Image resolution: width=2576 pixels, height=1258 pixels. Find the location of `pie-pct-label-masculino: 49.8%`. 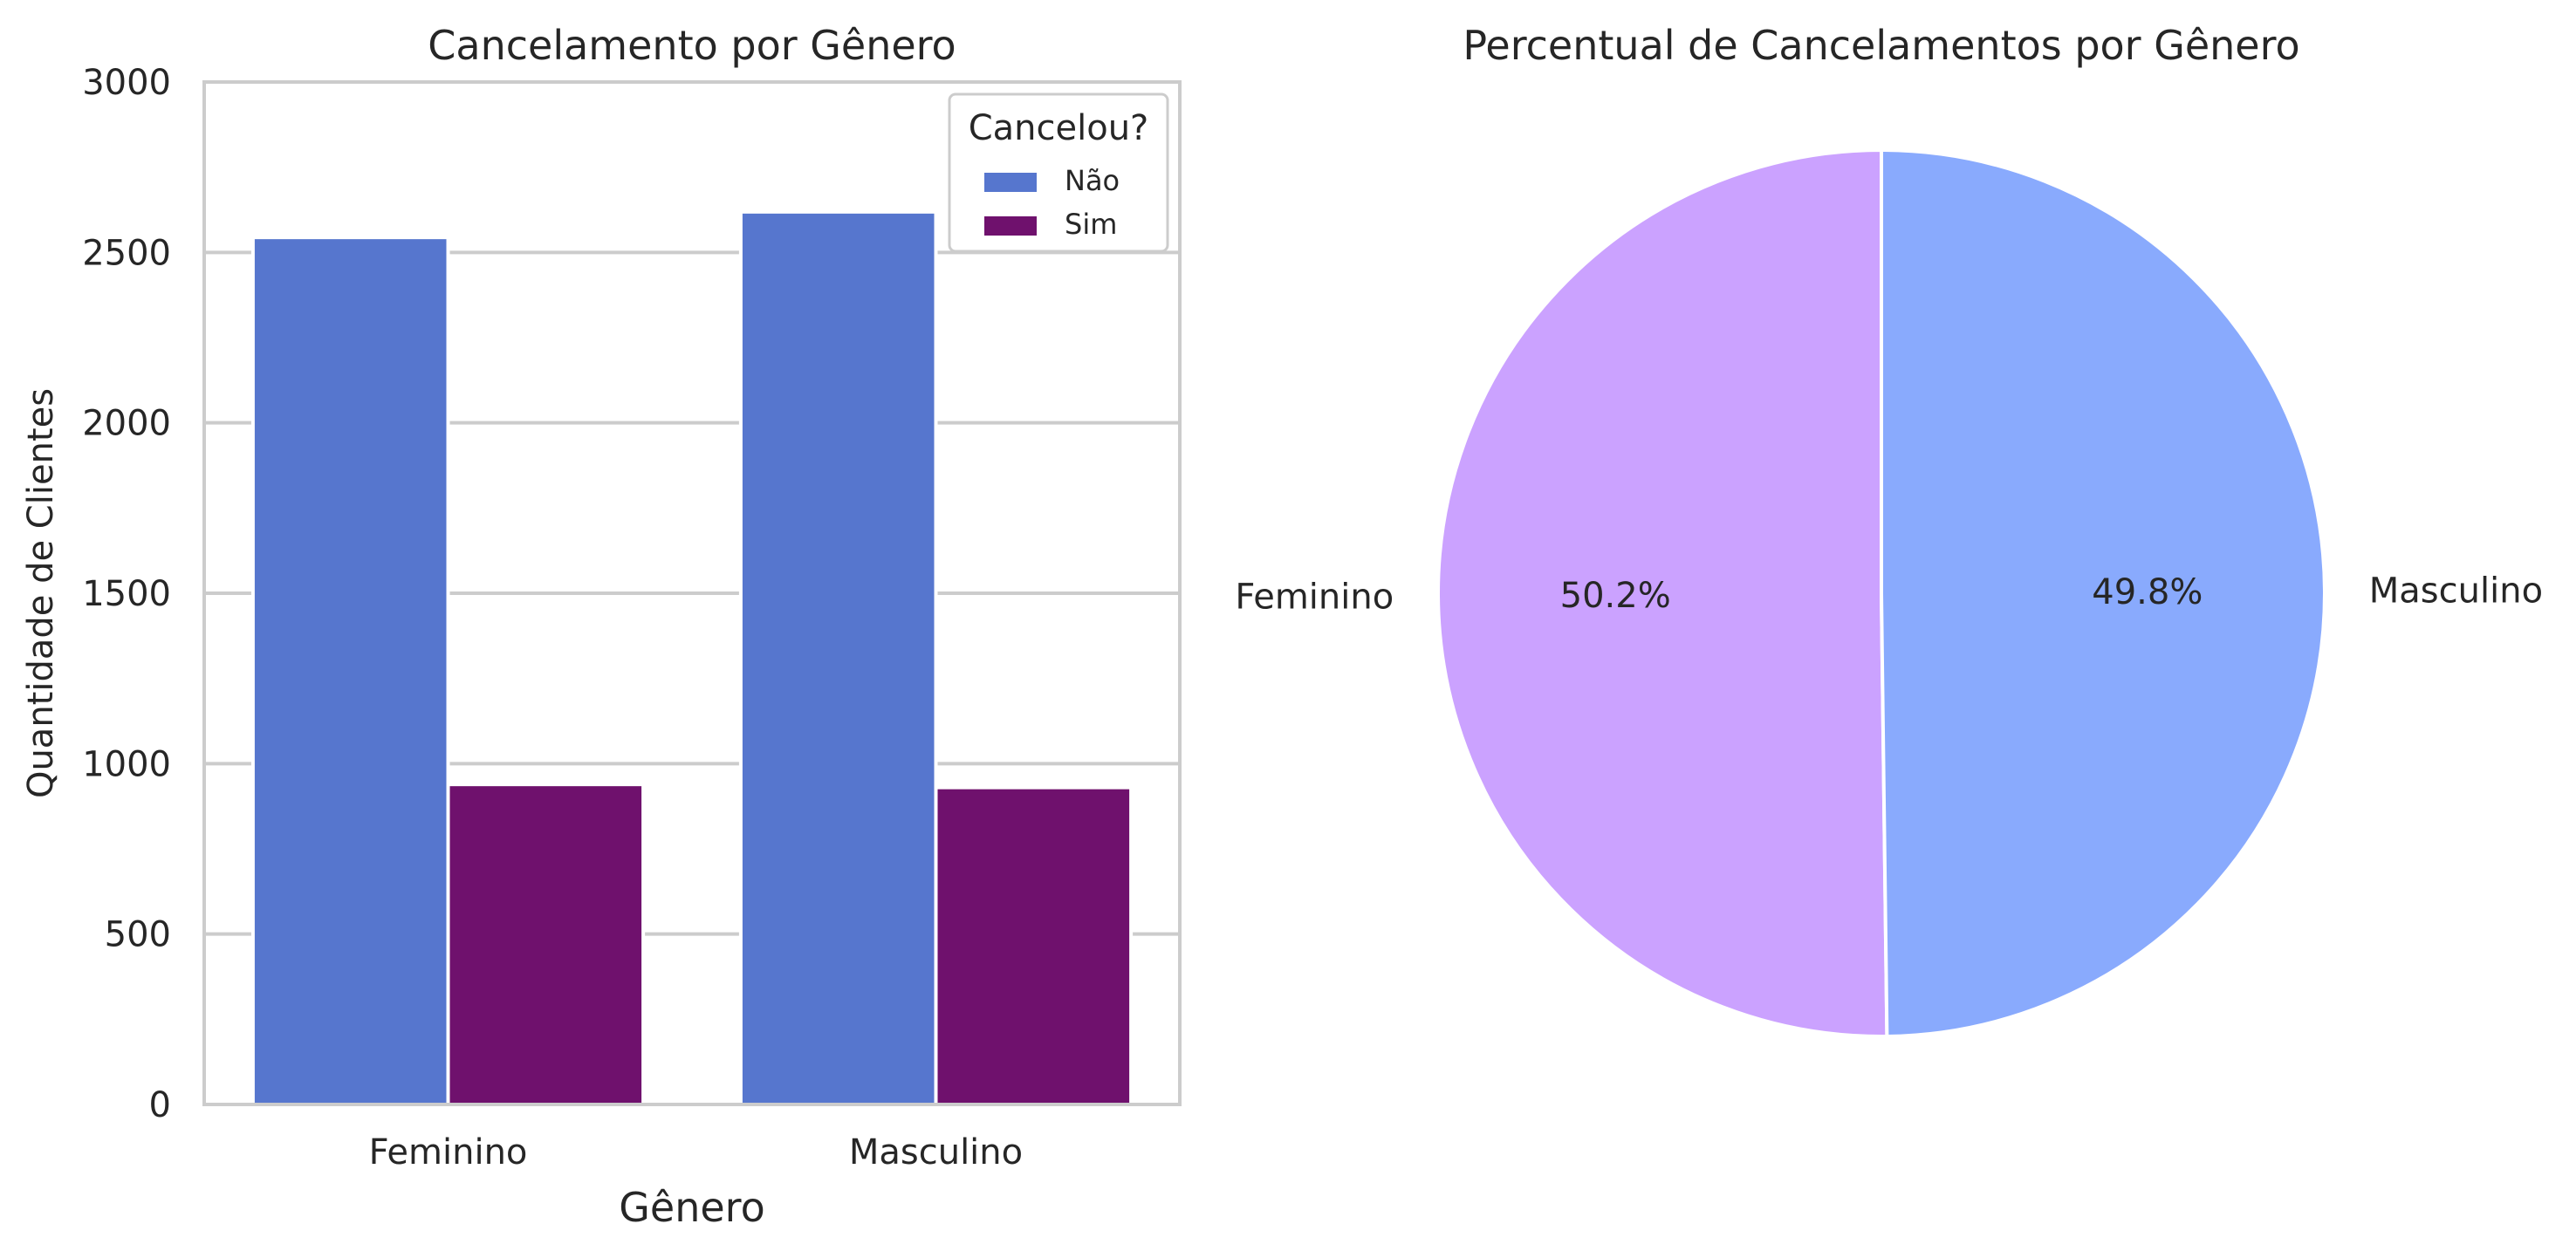

pie-pct-label-masculino: 49.8% is located at coordinates (2147, 592).